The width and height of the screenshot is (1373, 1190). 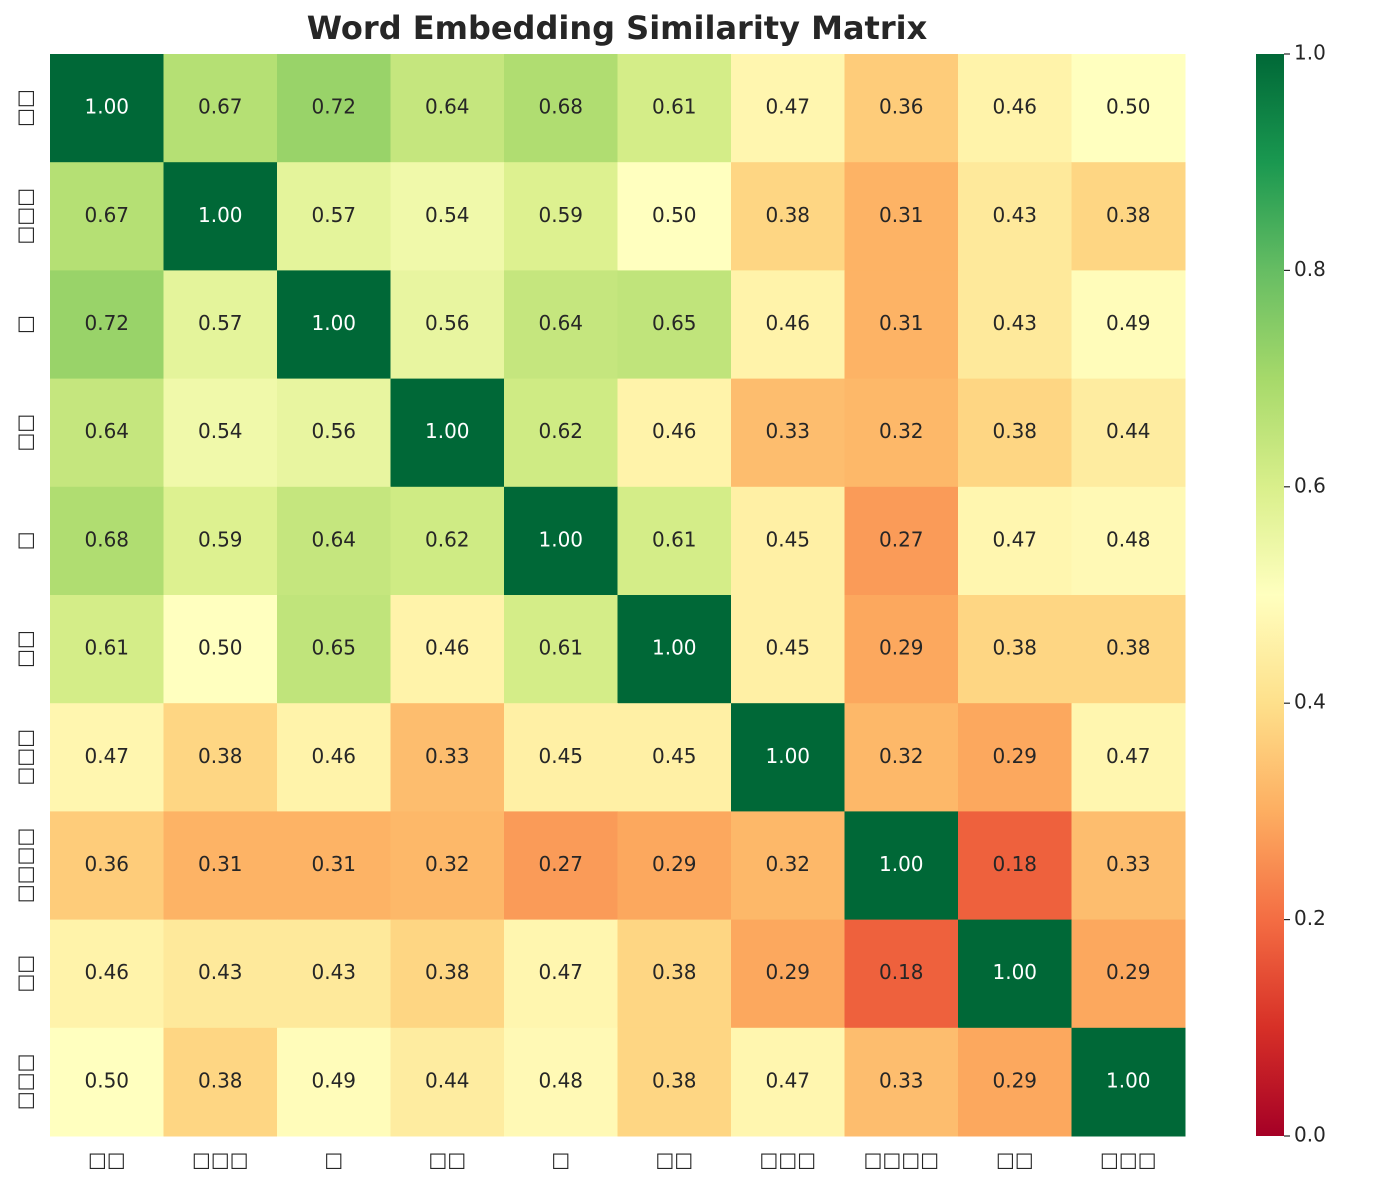 I want to click on colorbar, so click(x=1270, y=595).